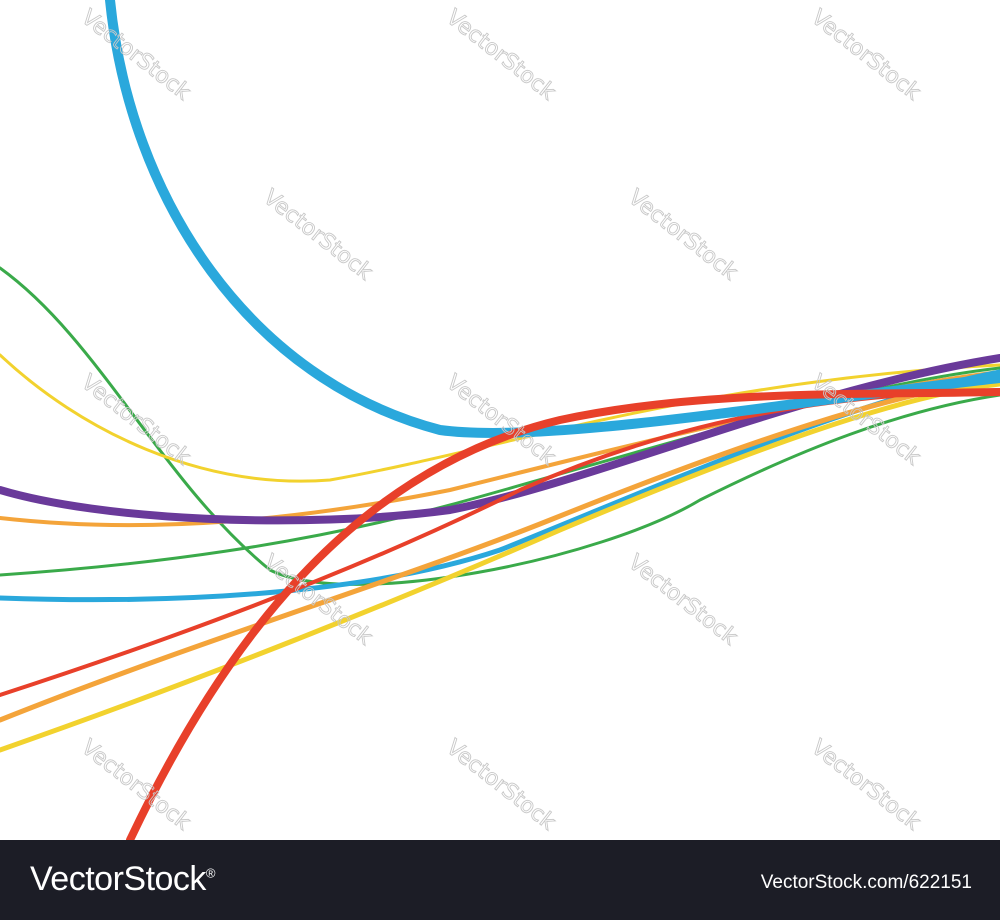 The height and width of the screenshot is (920, 1000). What do you see at coordinates (210, 873) in the screenshot?
I see `logo-mark: ®` at bounding box center [210, 873].